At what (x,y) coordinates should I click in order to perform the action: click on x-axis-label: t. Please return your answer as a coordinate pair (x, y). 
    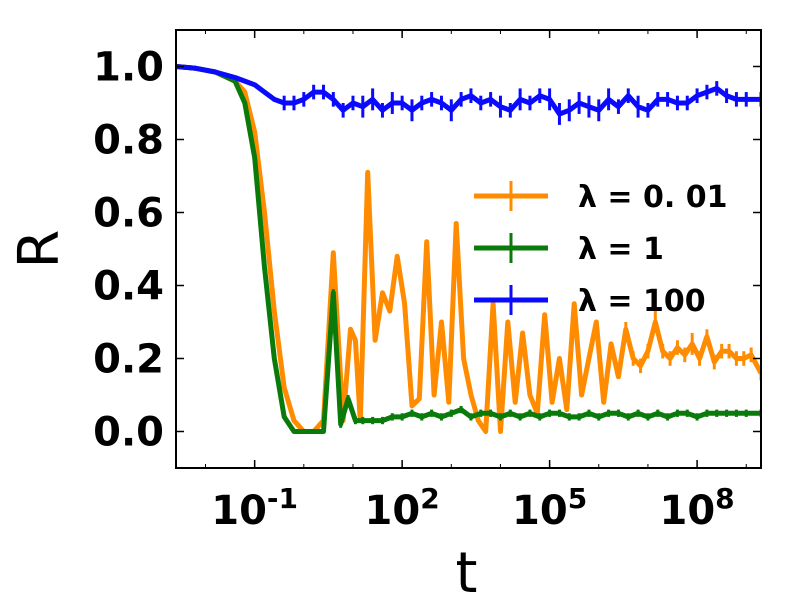
    Looking at the image, I should click on (467, 570).